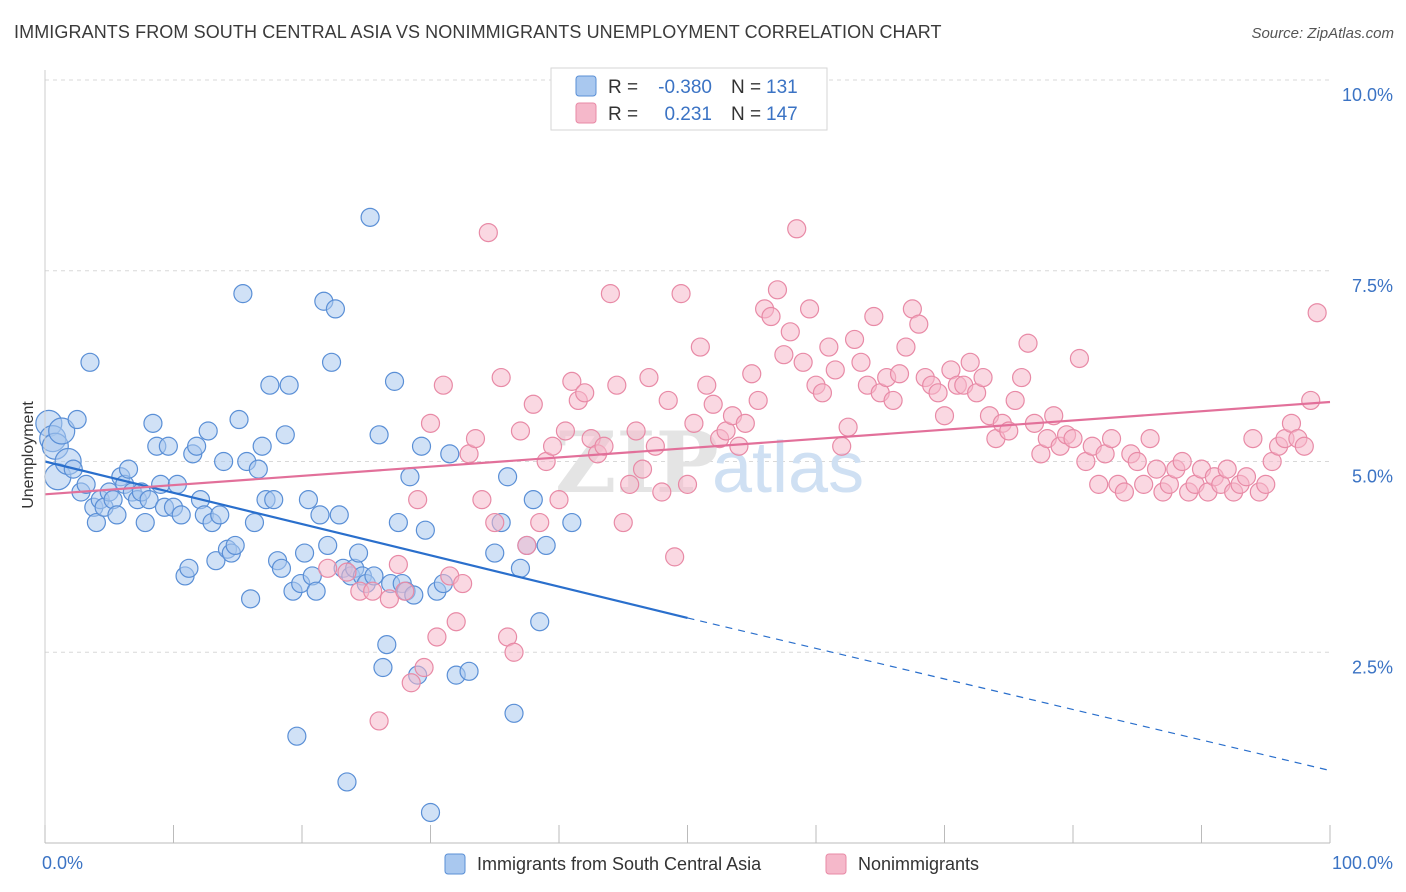 The image size is (1406, 892). I want to click on bottom-legend-swatch-blue, so click(455, 864).